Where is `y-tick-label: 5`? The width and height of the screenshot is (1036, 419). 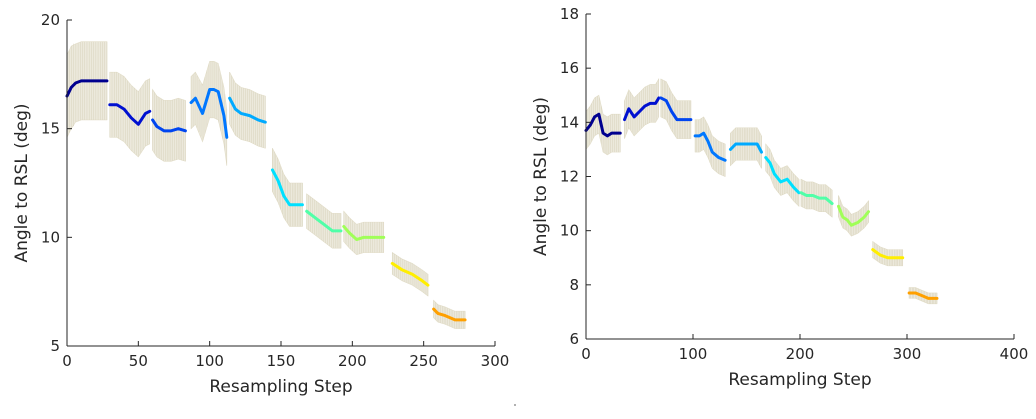
y-tick-label: 5 is located at coordinates (55, 346).